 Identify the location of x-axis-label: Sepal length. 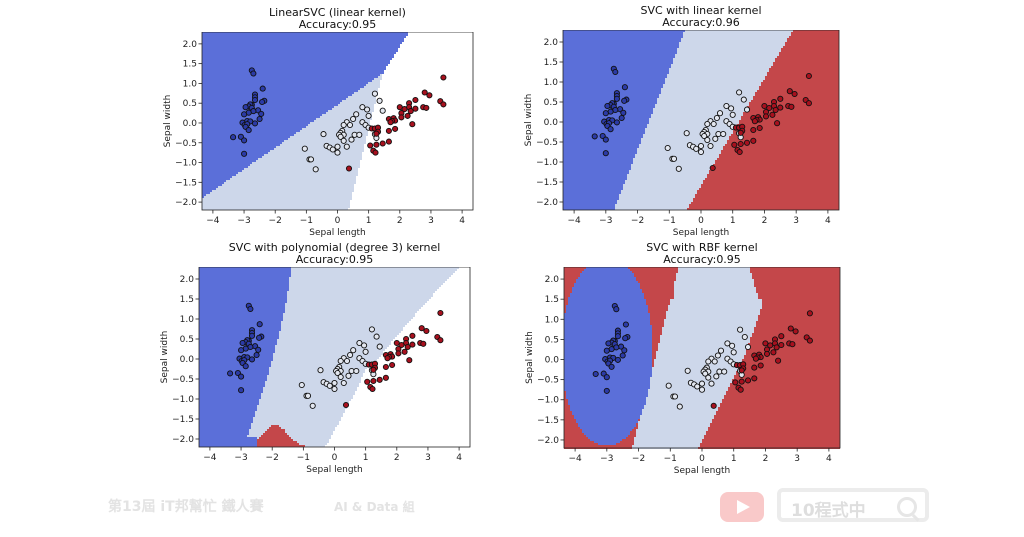
(337, 233).